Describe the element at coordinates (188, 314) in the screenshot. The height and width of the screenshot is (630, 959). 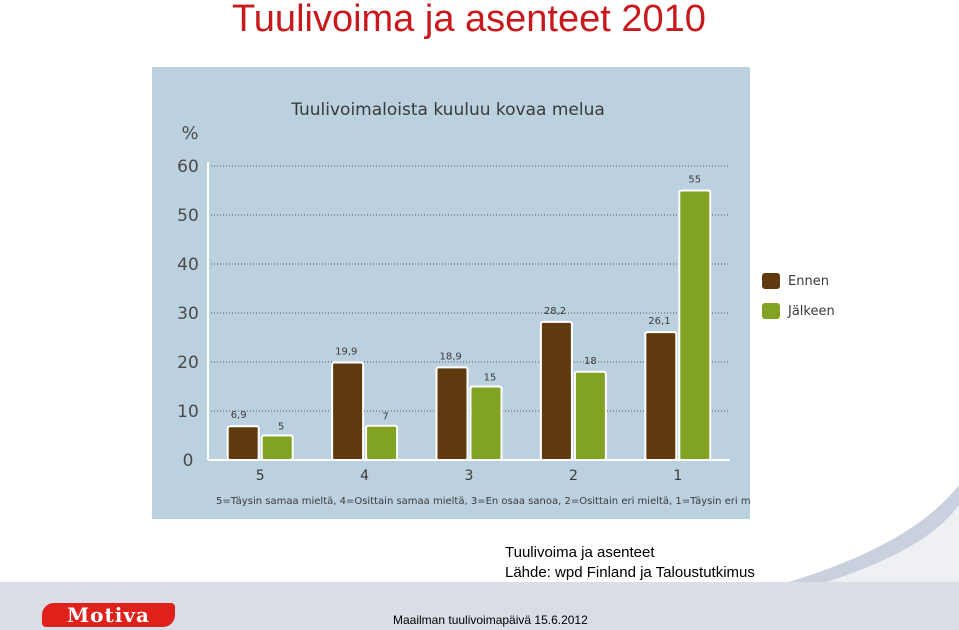
I see `y-tick-label: 30` at that location.